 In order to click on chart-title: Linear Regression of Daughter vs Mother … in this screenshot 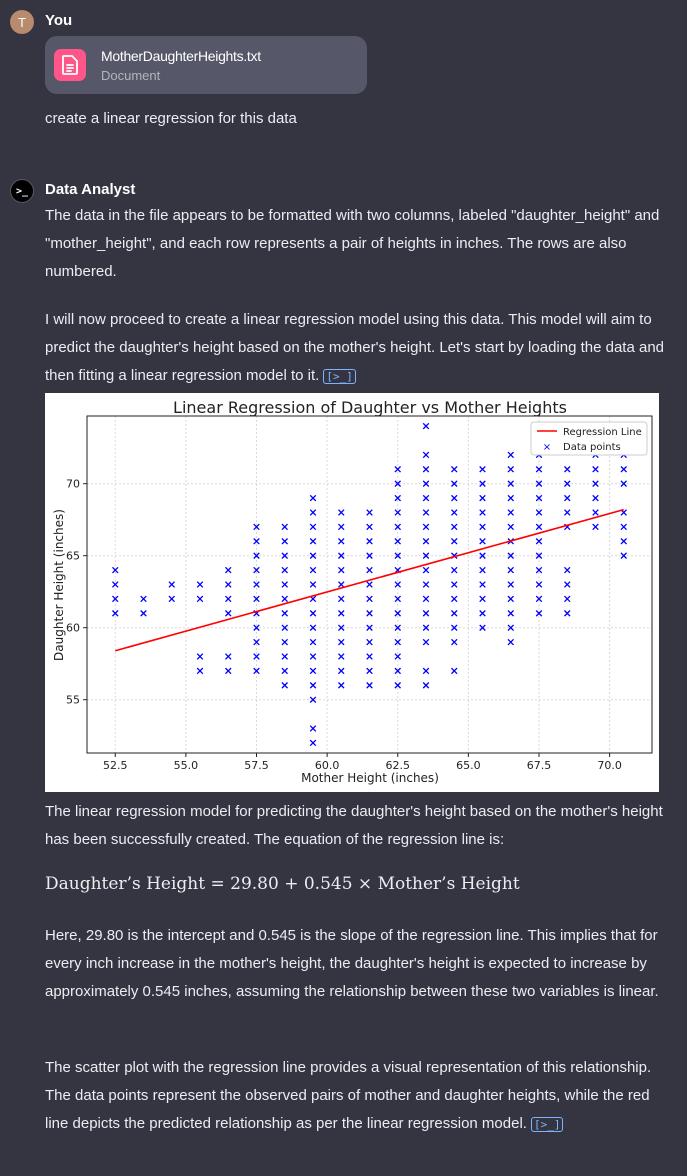, I will do `click(370, 407)`.